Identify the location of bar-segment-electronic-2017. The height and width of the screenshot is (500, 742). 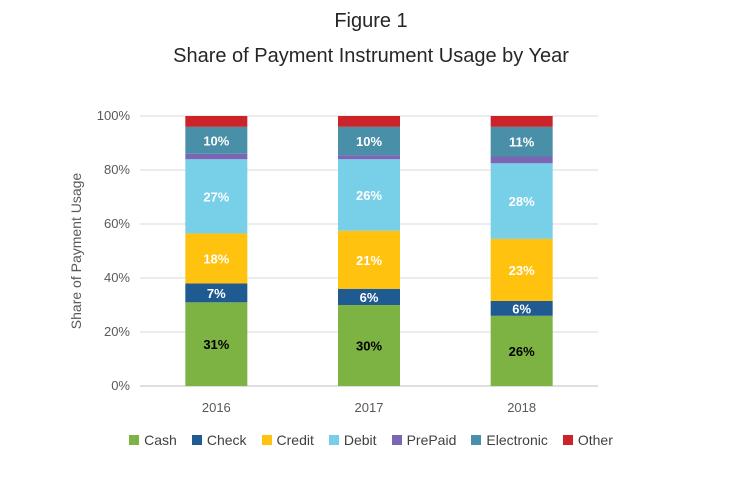
(369, 141).